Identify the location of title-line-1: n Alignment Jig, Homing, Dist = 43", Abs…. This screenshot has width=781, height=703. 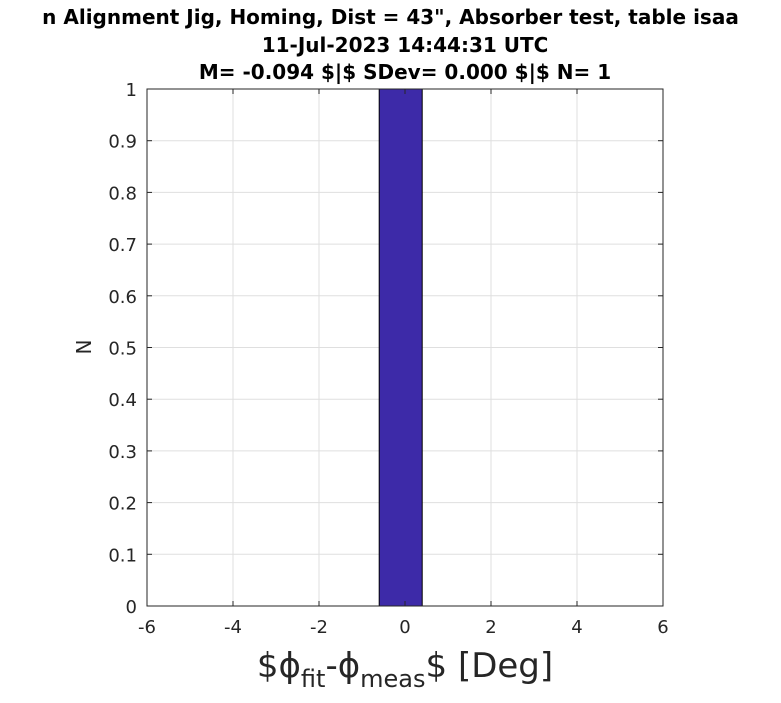
(390, 17).